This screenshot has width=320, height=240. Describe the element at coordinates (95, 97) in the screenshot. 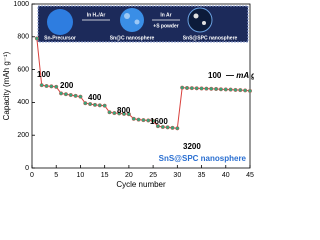

I see `annotation: 400` at that location.